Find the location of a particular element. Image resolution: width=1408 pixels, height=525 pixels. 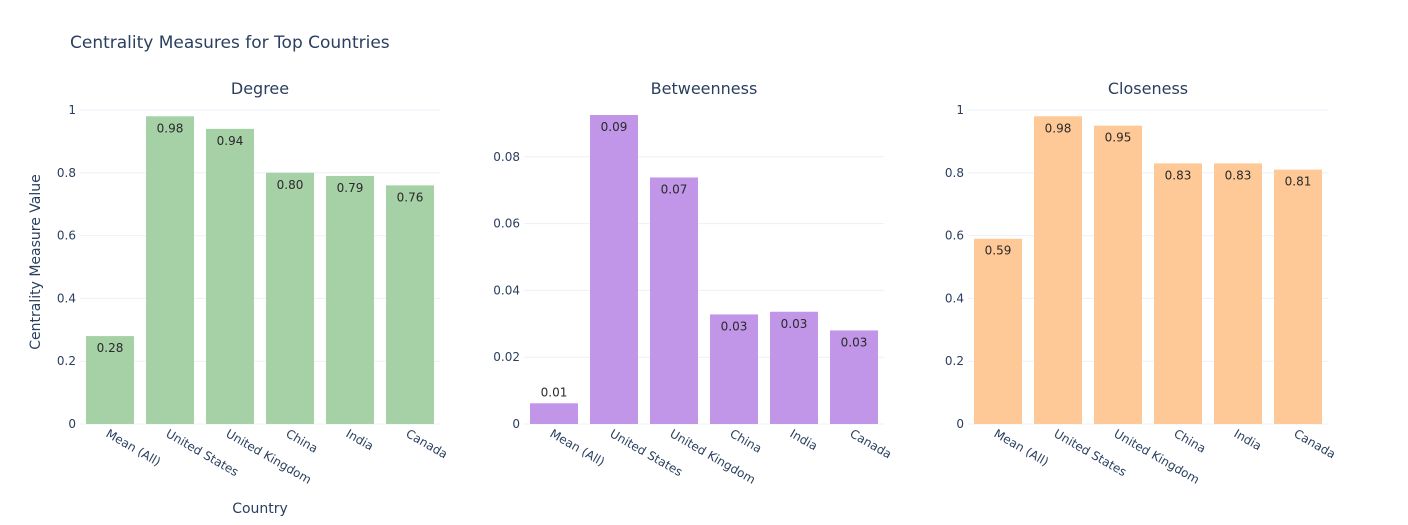

data-label: 0.95 is located at coordinates (1118, 138).